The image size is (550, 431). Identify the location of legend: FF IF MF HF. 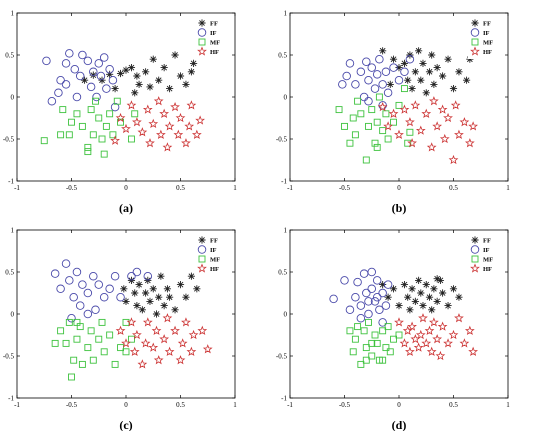
(213, 38).